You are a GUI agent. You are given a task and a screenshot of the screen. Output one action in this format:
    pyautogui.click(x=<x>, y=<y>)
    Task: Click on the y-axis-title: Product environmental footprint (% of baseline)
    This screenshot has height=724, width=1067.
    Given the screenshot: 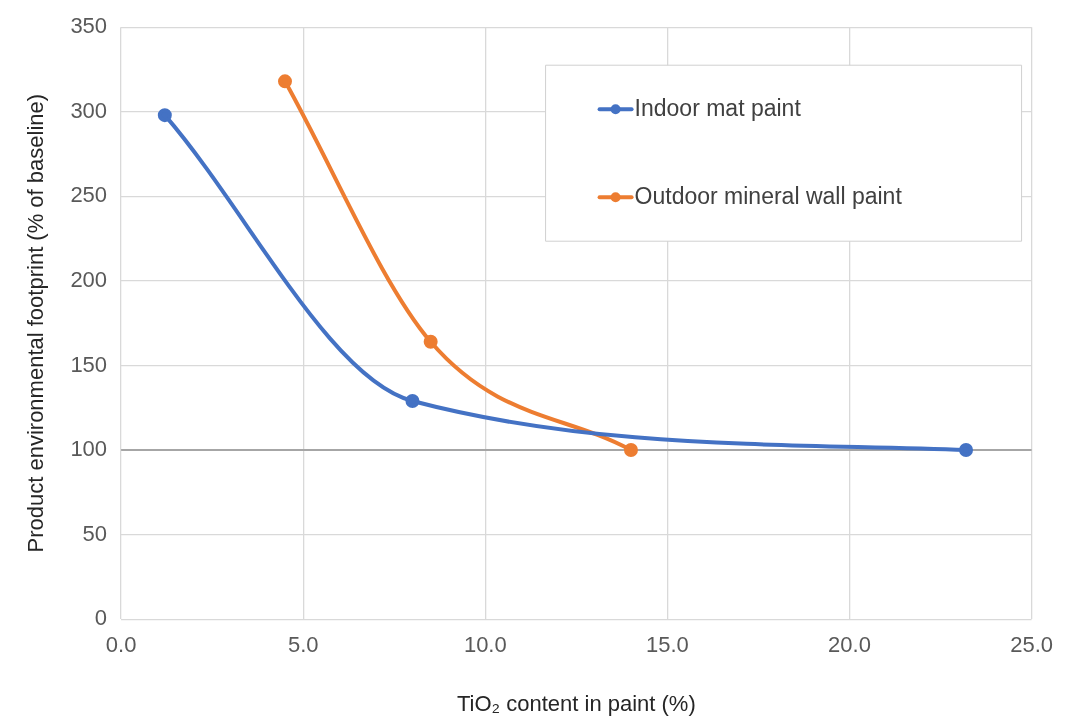 What is the action you would take?
    pyautogui.click(x=36, y=323)
    